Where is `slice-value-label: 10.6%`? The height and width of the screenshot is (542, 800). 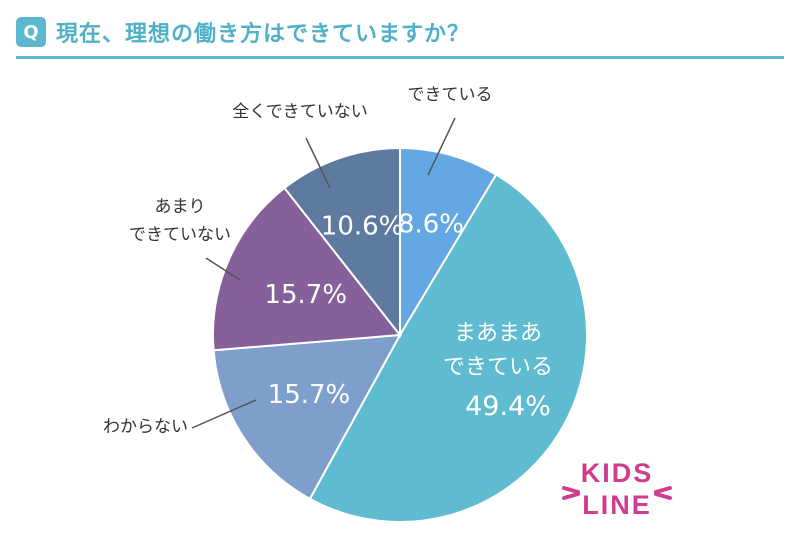
slice-value-label: 10.6% is located at coordinates (362, 226).